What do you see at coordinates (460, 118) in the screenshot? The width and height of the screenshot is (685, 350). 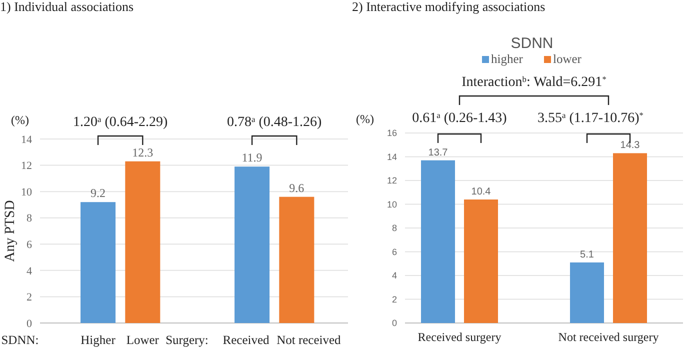 I see `text: 0.61$^{a}$ (0.26-1.43)` at bounding box center [460, 118].